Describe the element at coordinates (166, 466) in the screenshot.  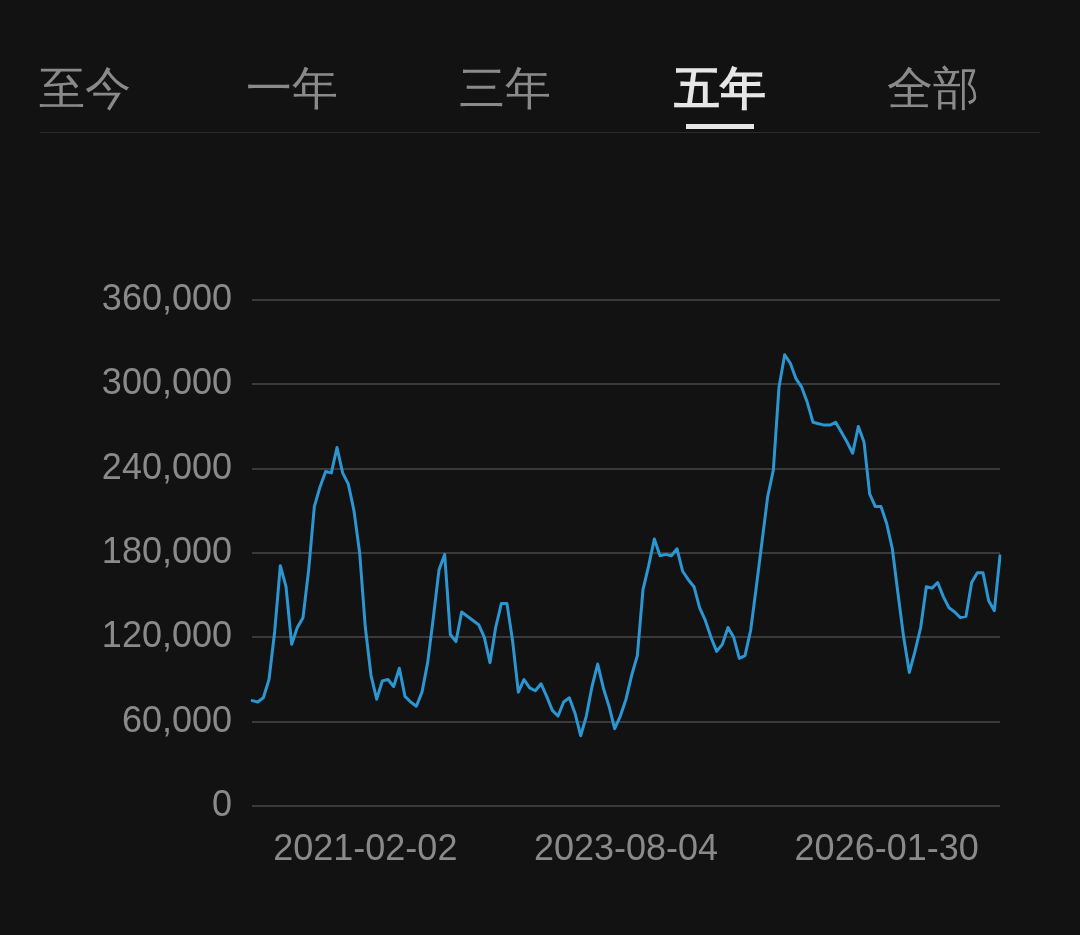
I see `y-tick-label: 240,000` at that location.